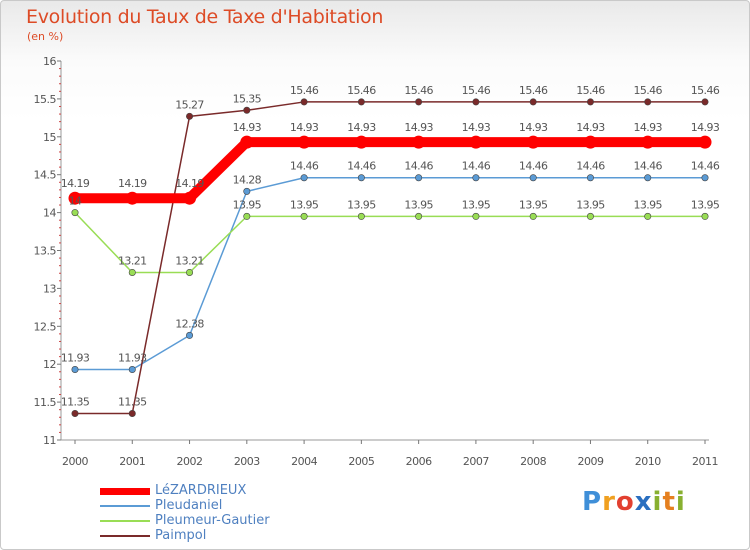 The height and width of the screenshot is (550, 750). I want to click on legend-item-pleudaniel: Pleudaniel, so click(210, 505).